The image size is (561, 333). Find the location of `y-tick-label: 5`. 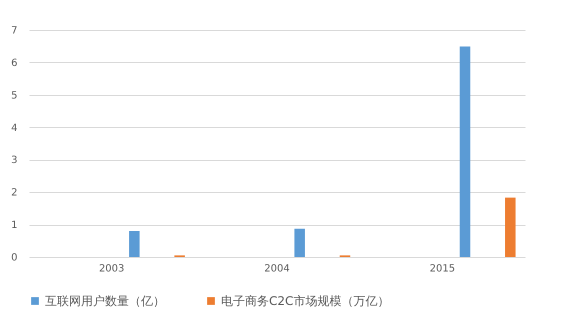

y-tick-label: 5 is located at coordinates (14, 96).